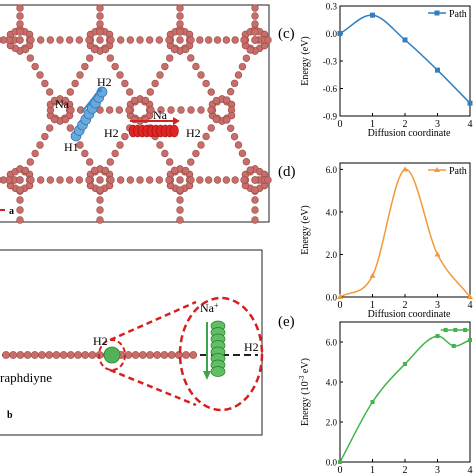 The image size is (474, 474). I want to click on x-tick-label: 2, so click(405, 124).